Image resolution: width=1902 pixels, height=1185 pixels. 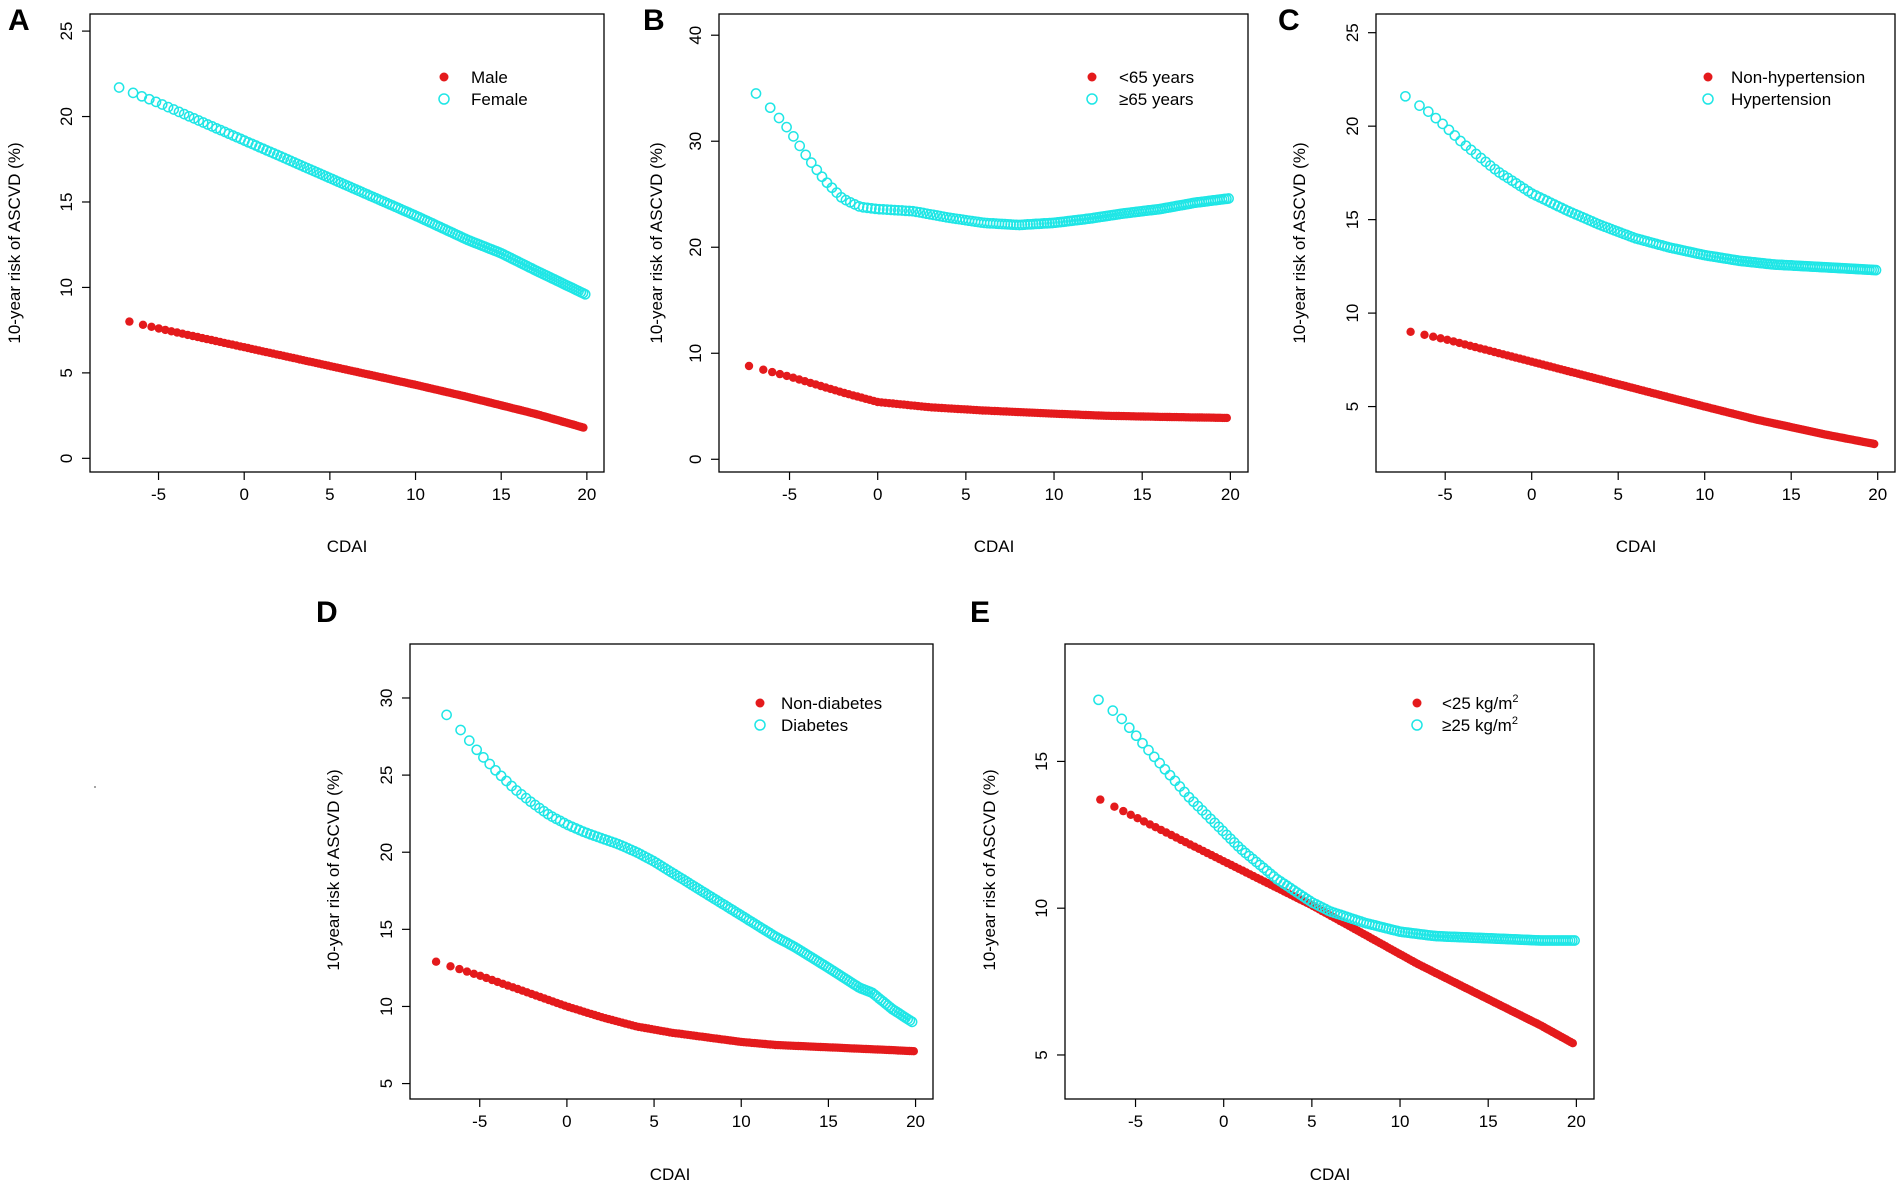 What do you see at coordinates (66, 202) in the screenshot?
I see `y-tick-label-a-3: 15` at bounding box center [66, 202].